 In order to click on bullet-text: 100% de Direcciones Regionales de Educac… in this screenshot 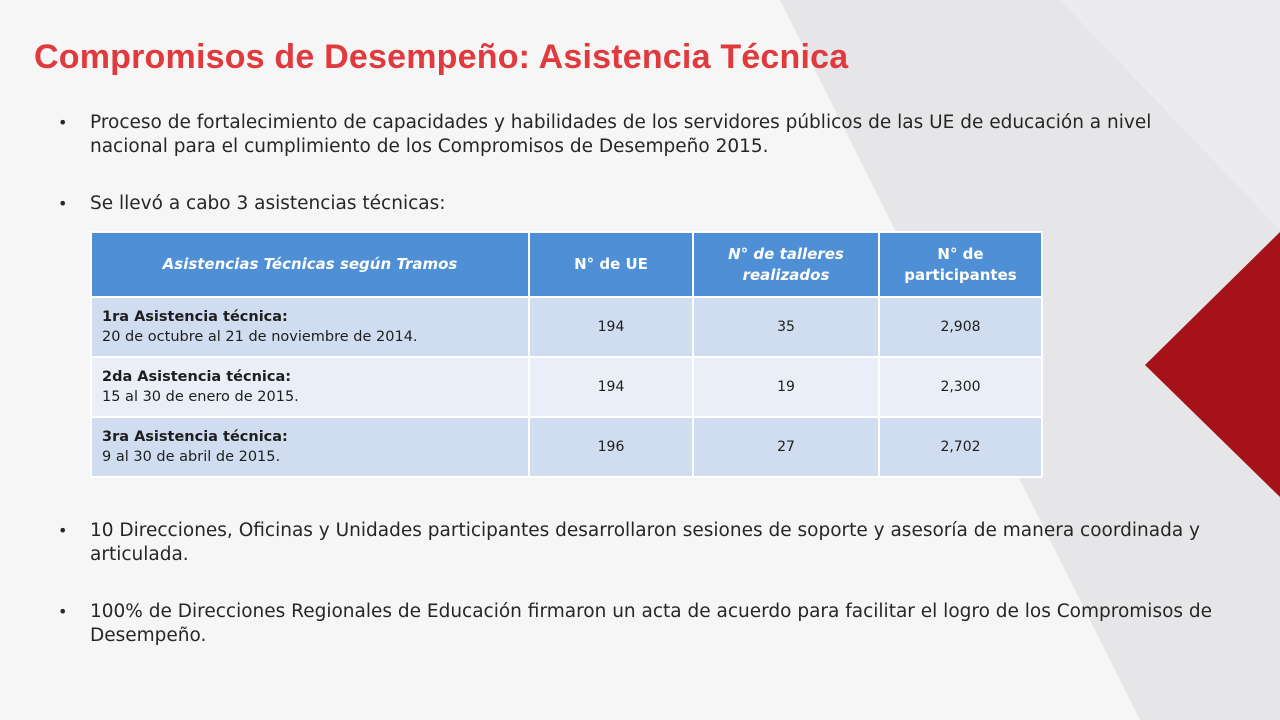, I will do `click(651, 623)`.